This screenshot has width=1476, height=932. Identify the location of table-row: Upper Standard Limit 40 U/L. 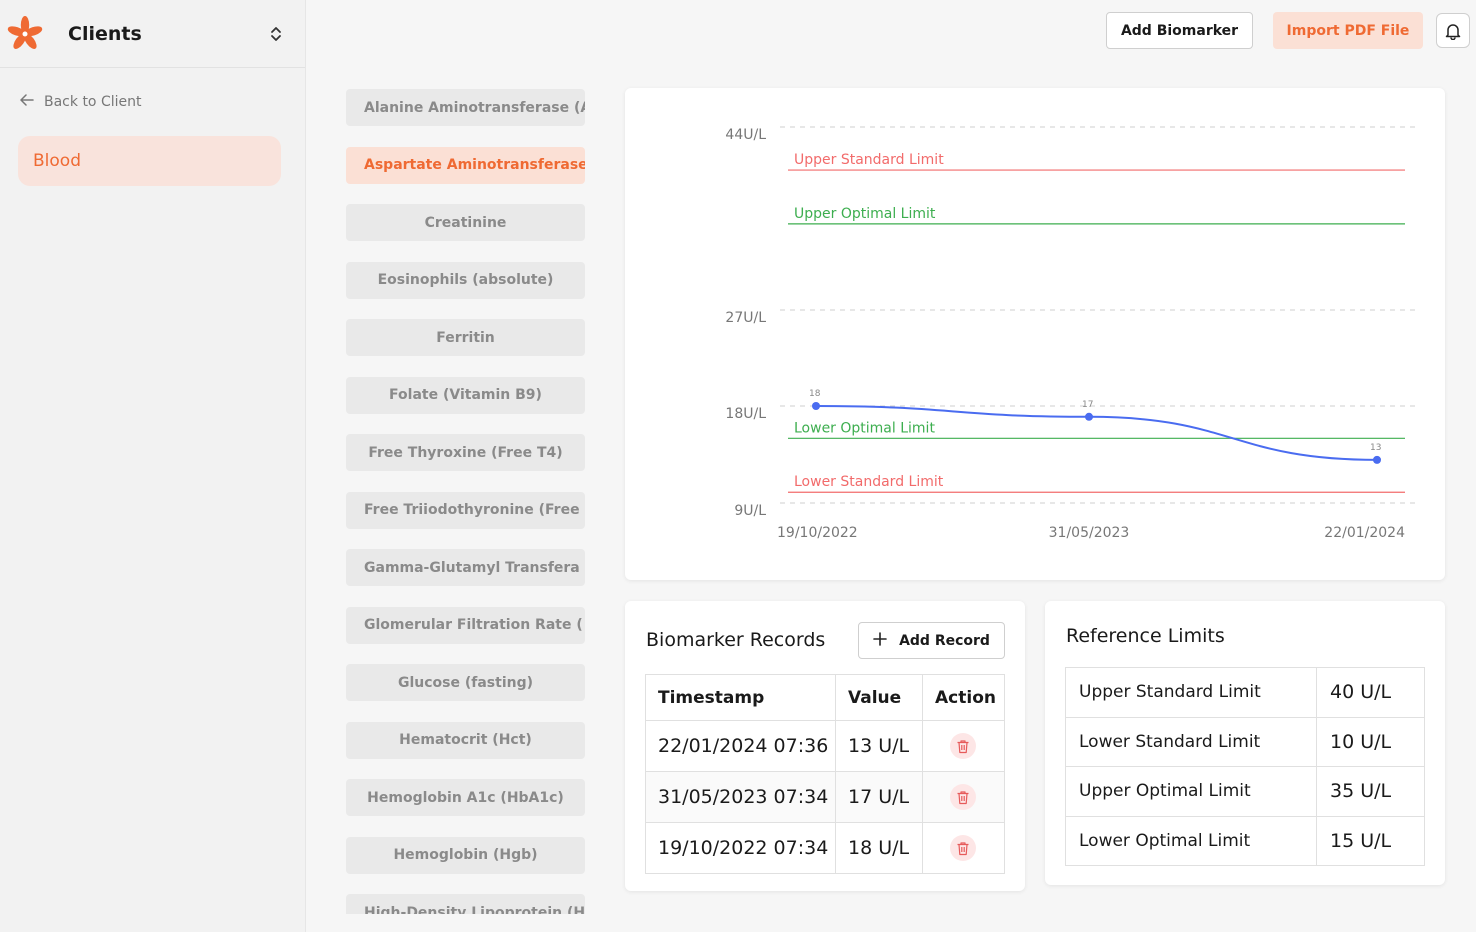
(1245, 692).